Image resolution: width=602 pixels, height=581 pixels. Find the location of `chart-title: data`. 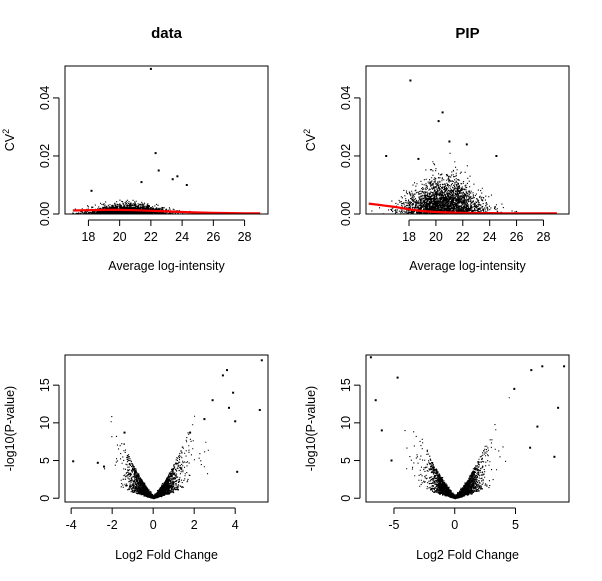

chart-title: data is located at coordinates (167, 33).